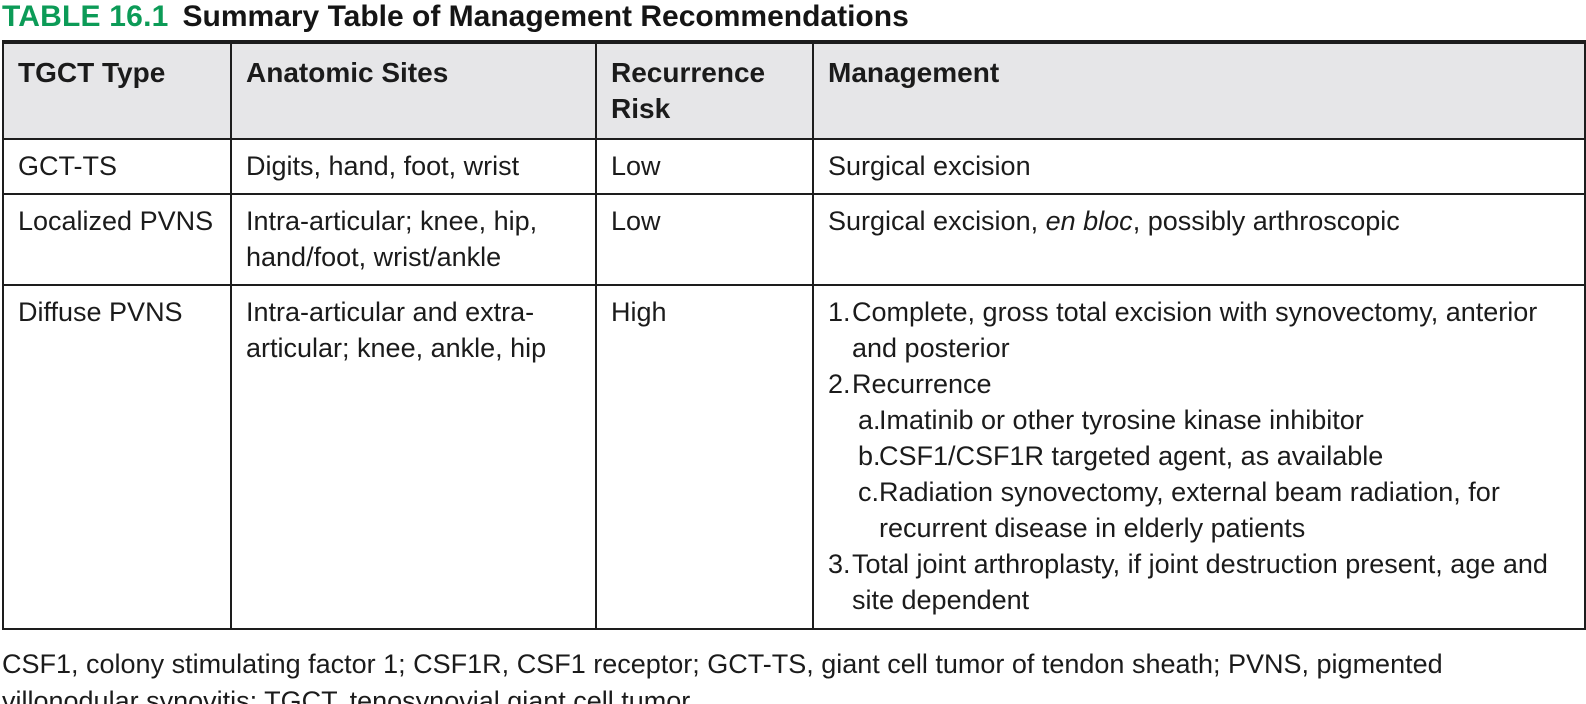 Image resolution: width=1586 pixels, height=704 pixels. I want to click on management-text-suffix: , possibly arthroscopic, so click(1266, 221).